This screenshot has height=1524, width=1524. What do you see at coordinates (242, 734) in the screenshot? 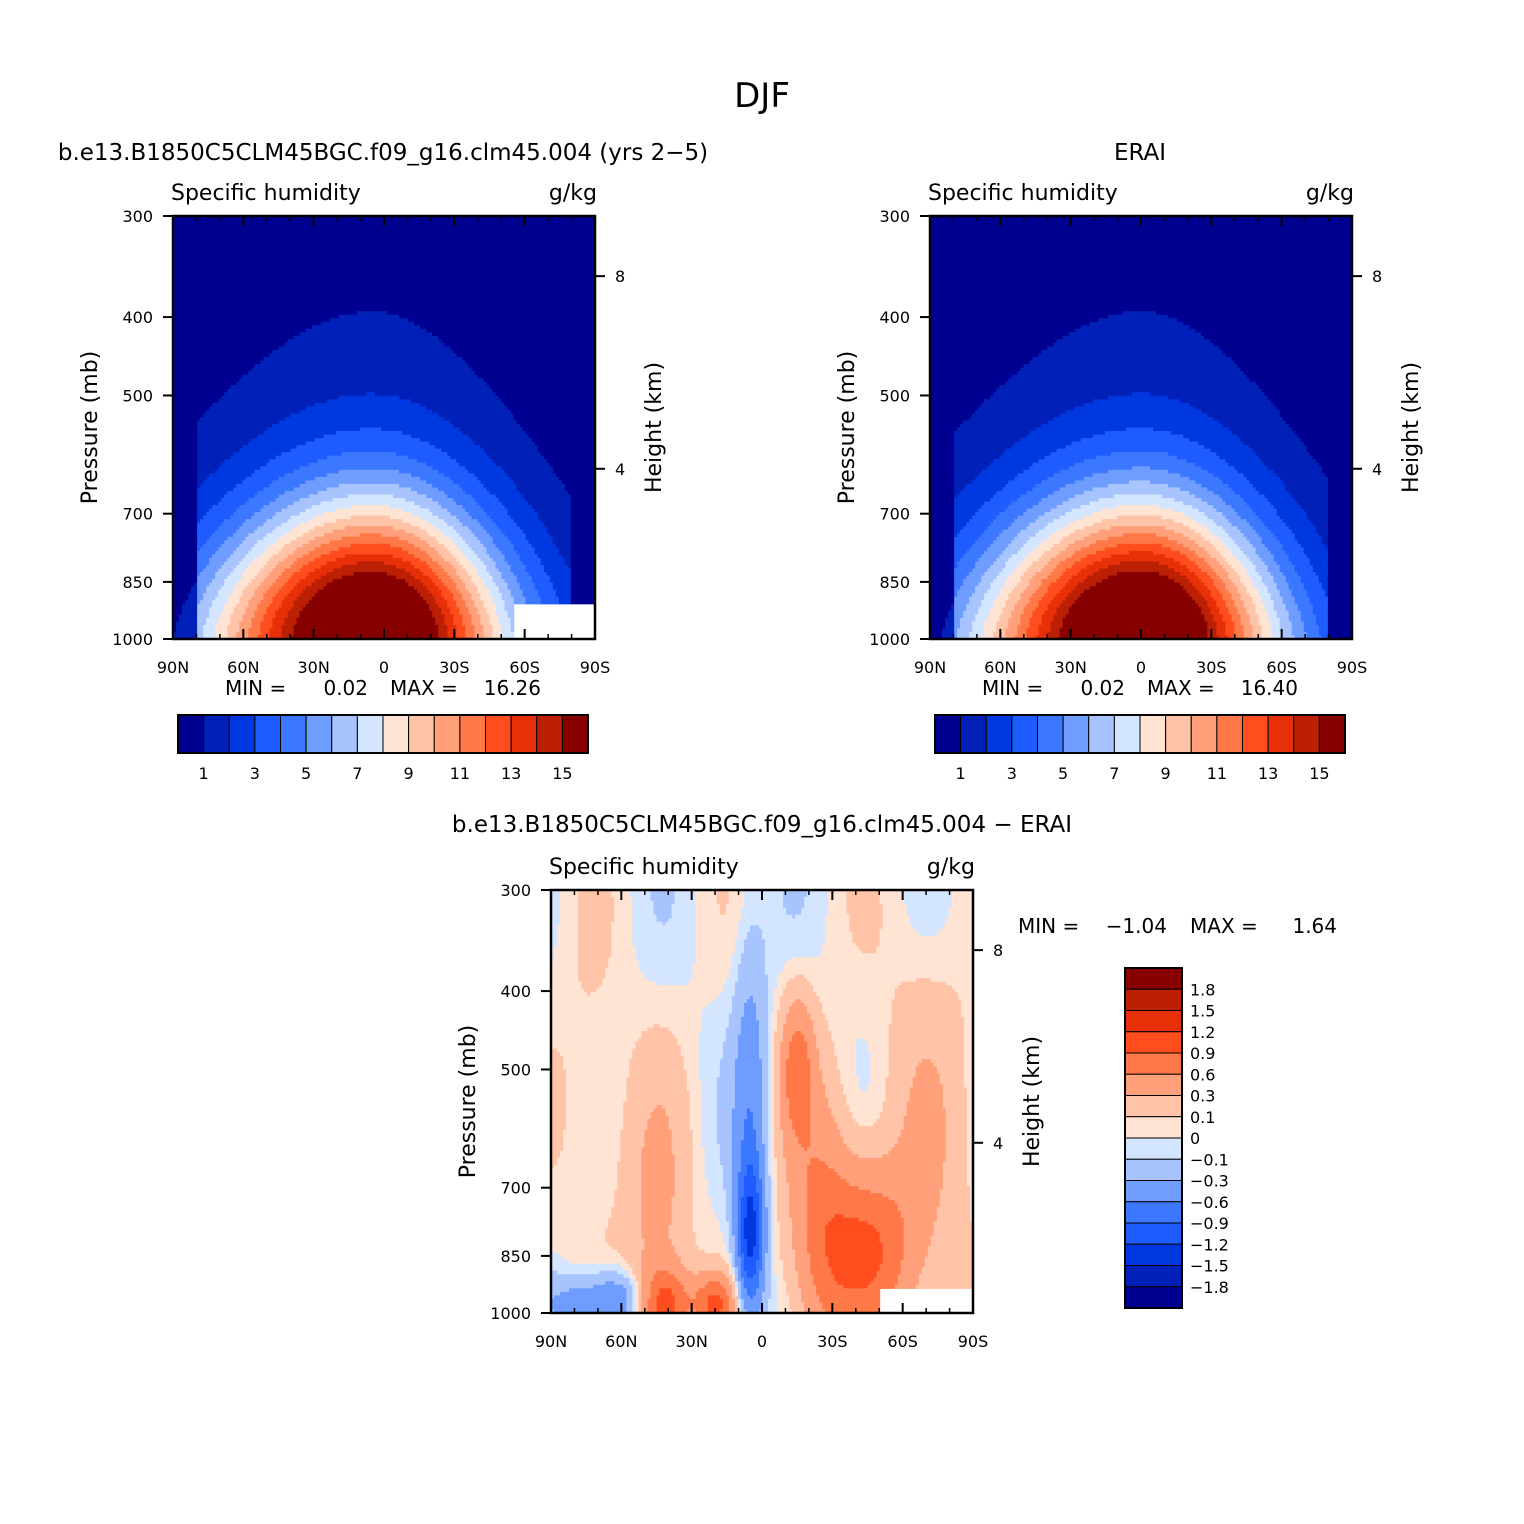
I see `colorbar-swatch` at bounding box center [242, 734].